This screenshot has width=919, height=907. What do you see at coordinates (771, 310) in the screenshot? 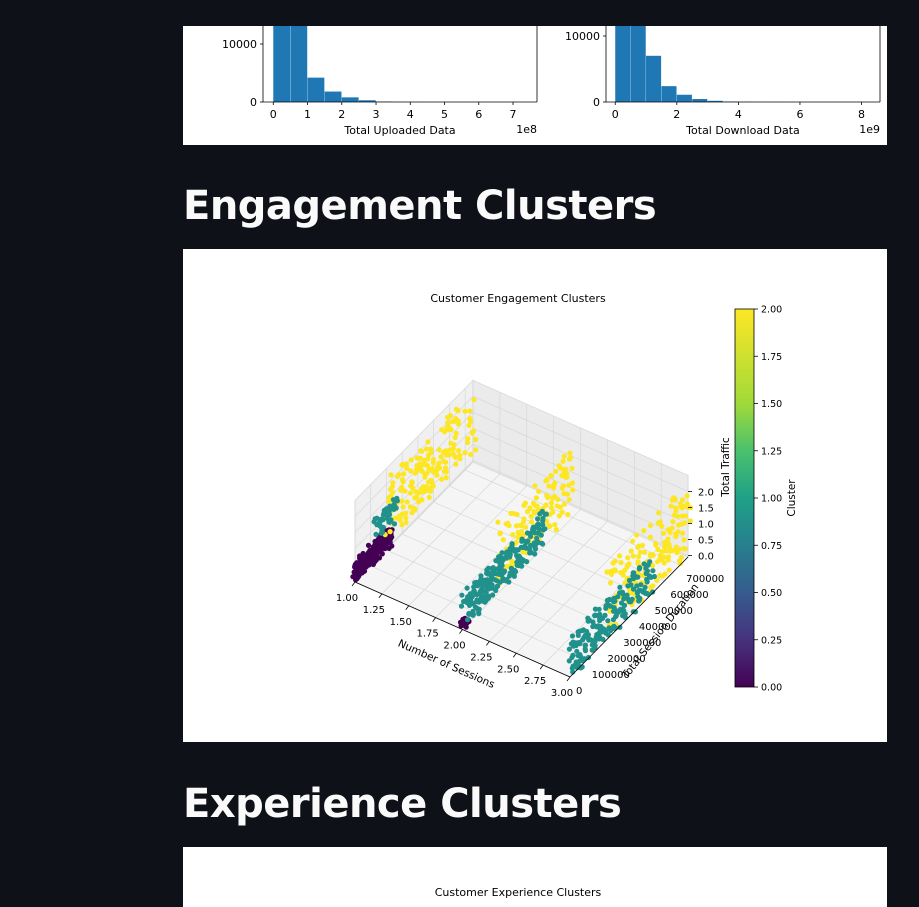
I see `colorbar-tick-label: 2.00` at bounding box center [771, 310].